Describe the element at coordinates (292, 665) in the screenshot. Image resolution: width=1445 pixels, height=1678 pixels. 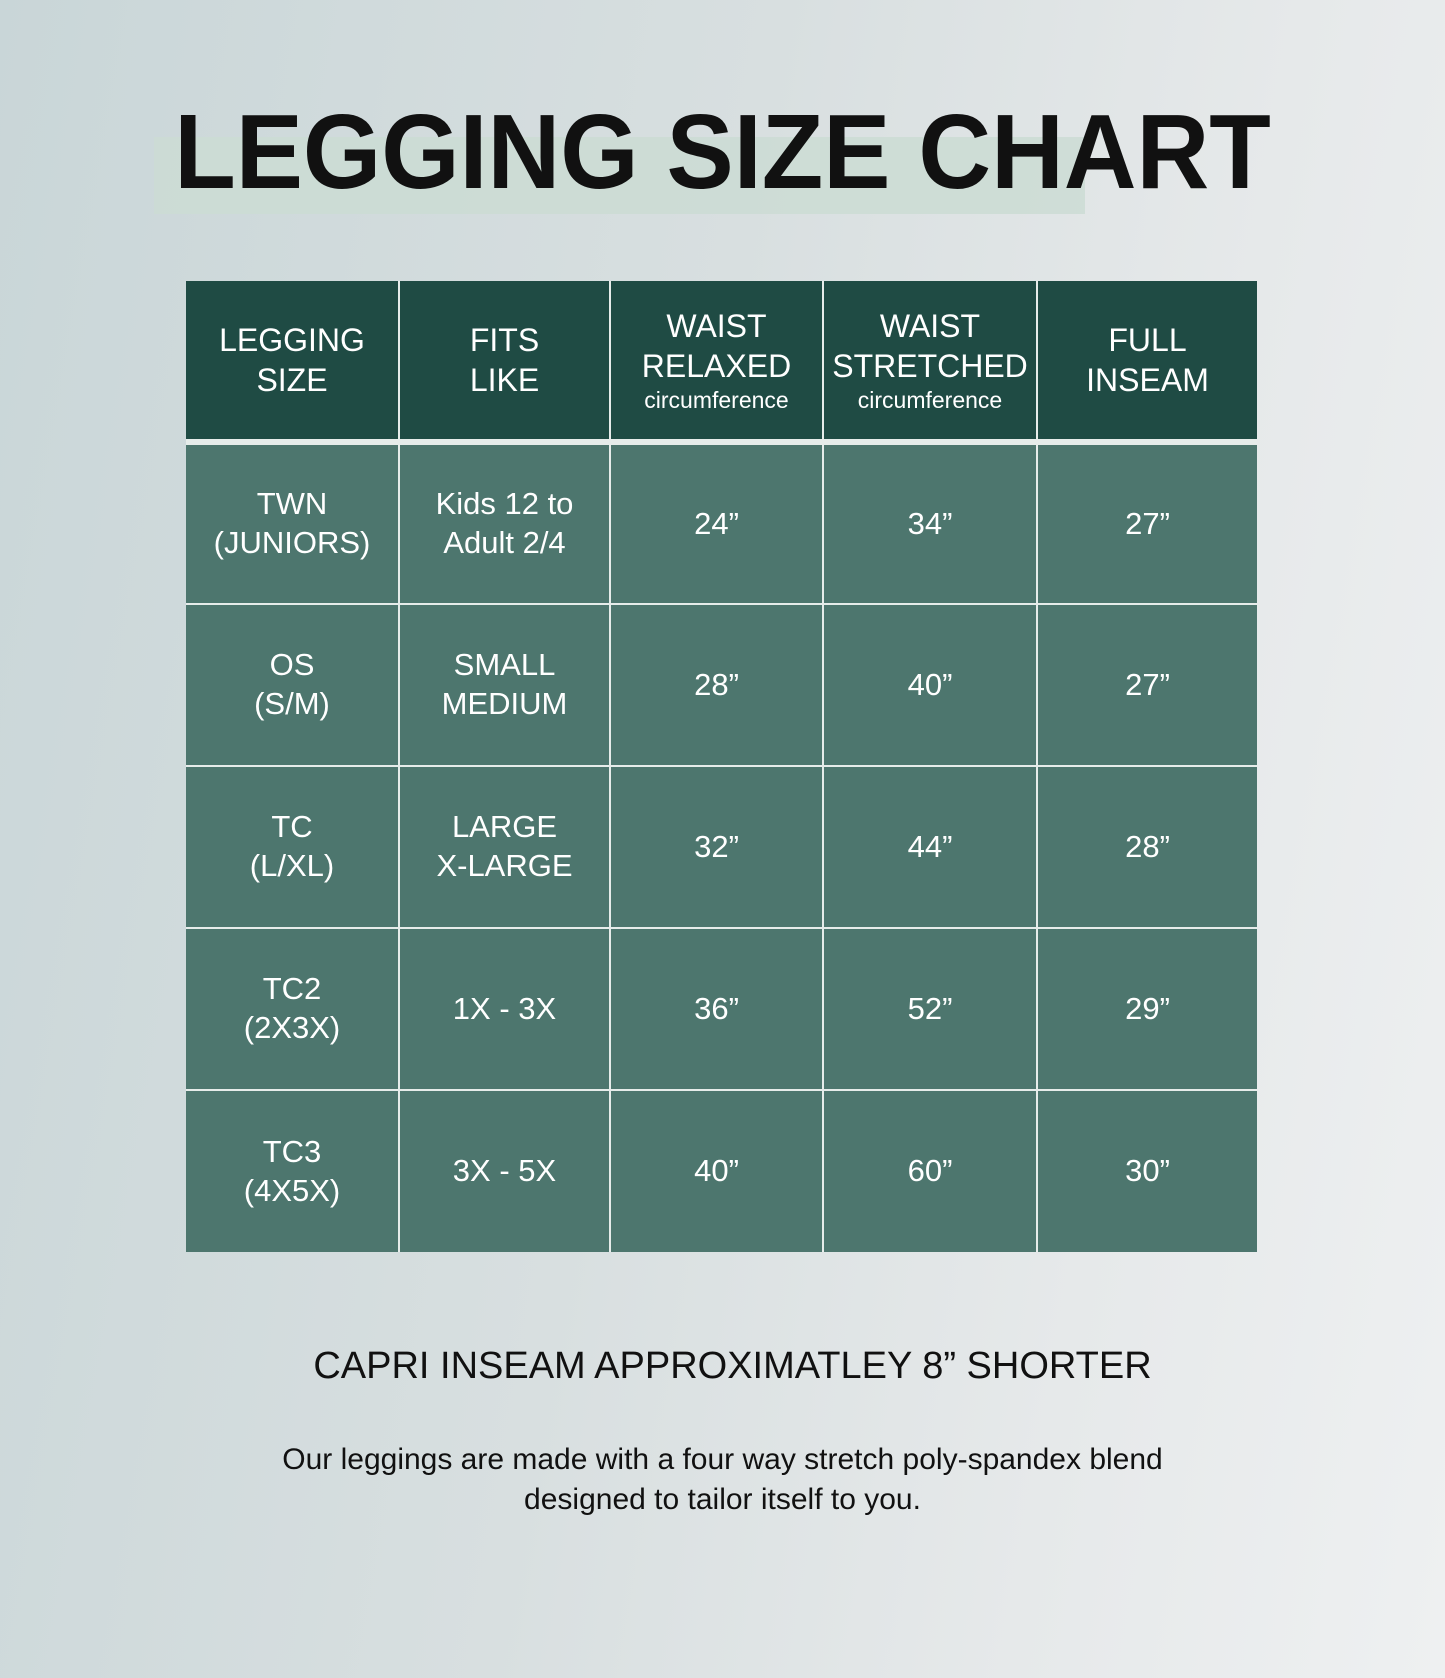
I see `cell-line: OS` at that location.